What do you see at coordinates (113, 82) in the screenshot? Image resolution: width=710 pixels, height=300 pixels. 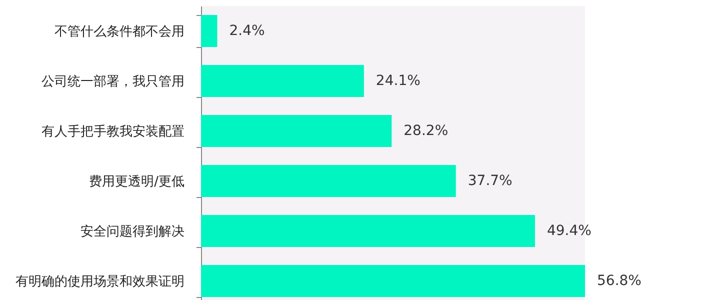 I see `y-tick-label: 公司统一部署，我只管用` at bounding box center [113, 82].